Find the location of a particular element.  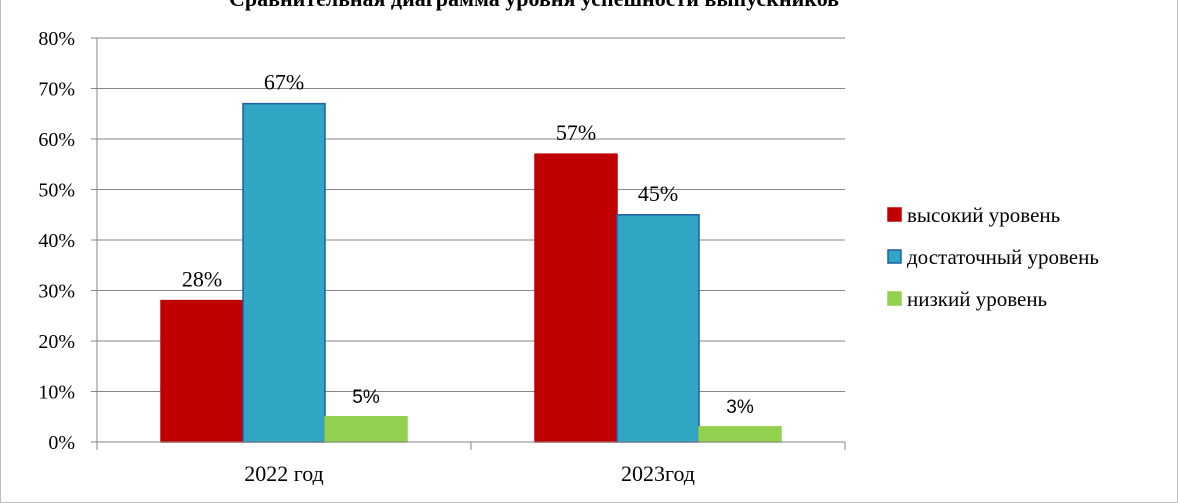

data-label: 28% is located at coordinates (202, 279).